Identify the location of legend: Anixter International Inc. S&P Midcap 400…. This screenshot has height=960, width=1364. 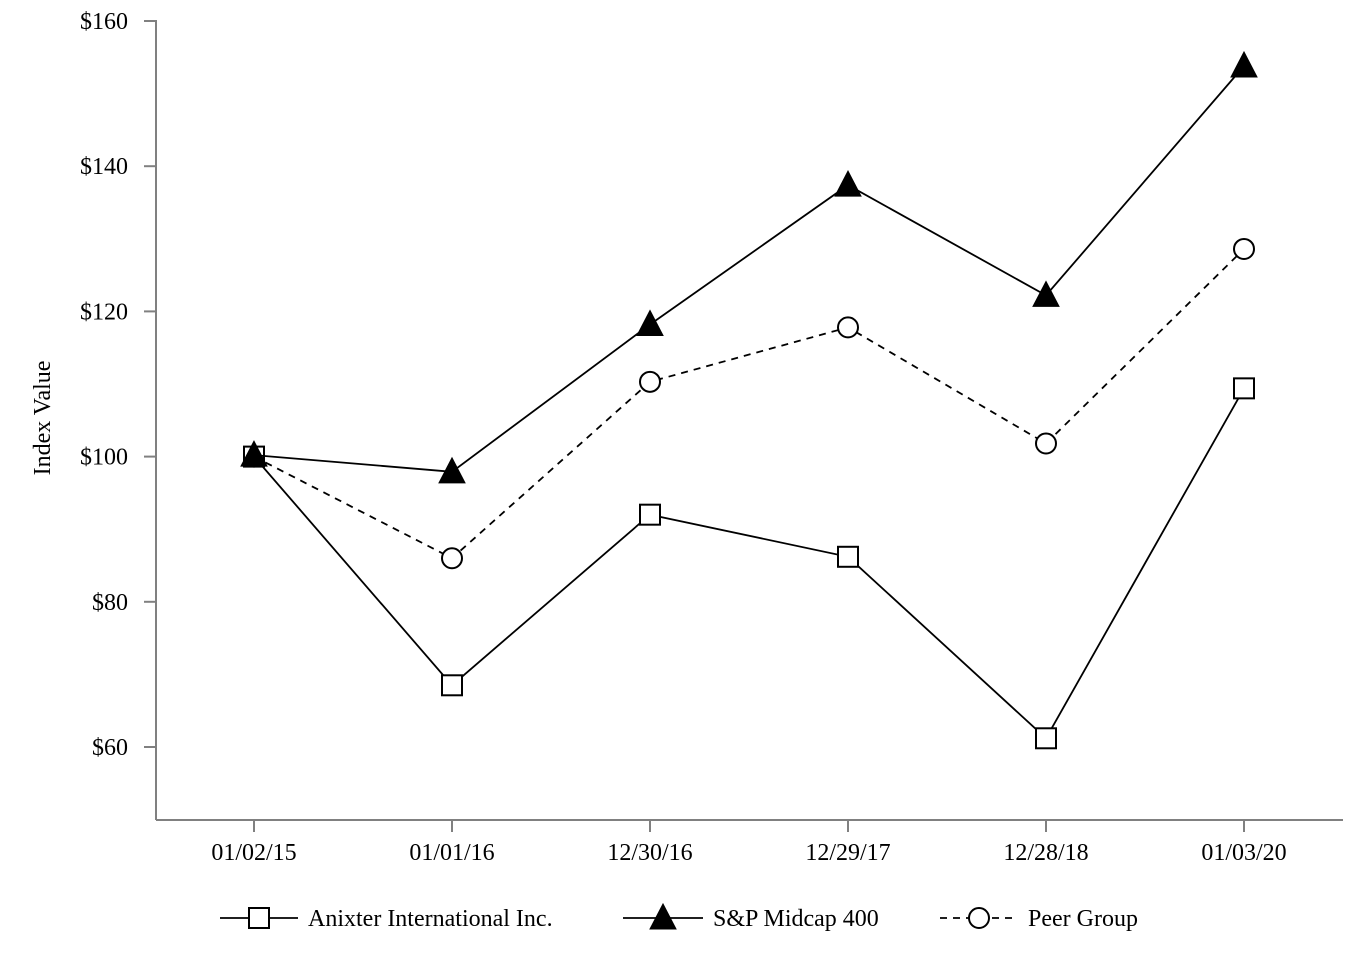
(679, 917).